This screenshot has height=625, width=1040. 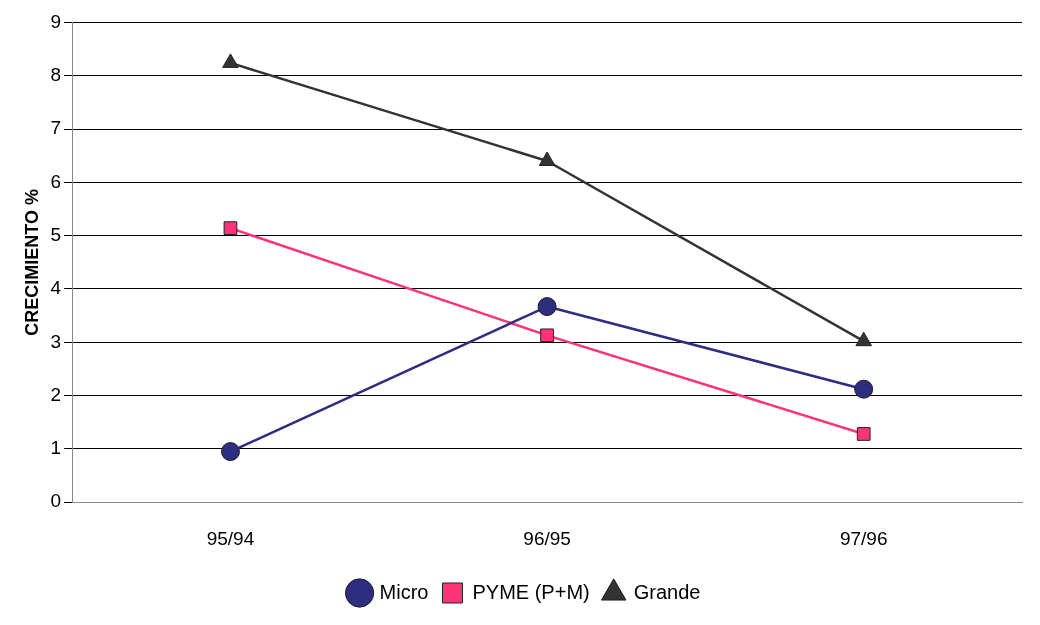 I want to click on y-tick-label: 5, so click(x=56, y=234).